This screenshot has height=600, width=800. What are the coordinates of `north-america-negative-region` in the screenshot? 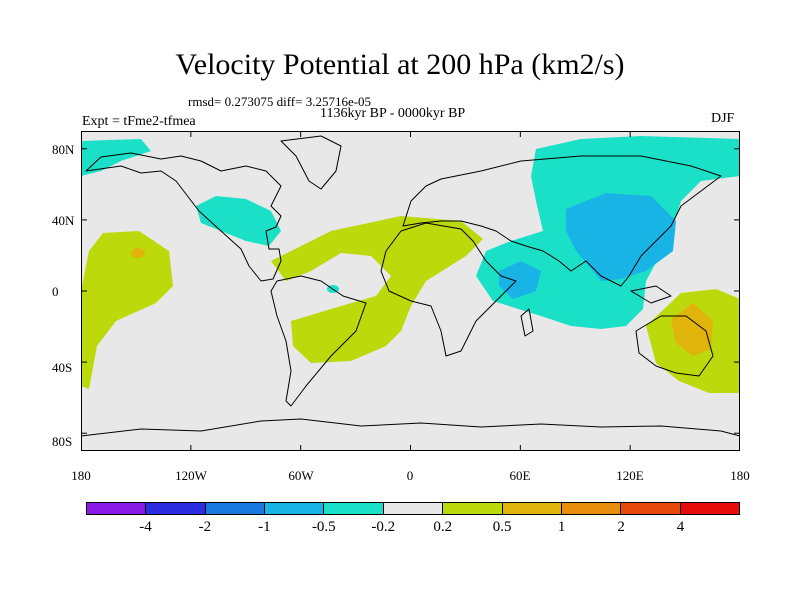 It's located at (238, 221).